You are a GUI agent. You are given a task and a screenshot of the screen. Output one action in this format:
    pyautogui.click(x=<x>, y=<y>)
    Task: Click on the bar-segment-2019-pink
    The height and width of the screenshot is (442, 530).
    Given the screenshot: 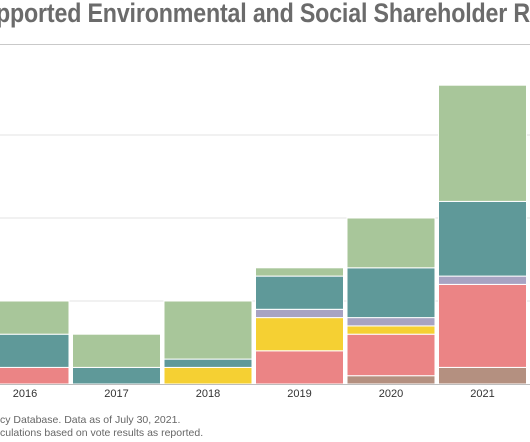 What is the action you would take?
    pyautogui.click(x=299, y=367)
    